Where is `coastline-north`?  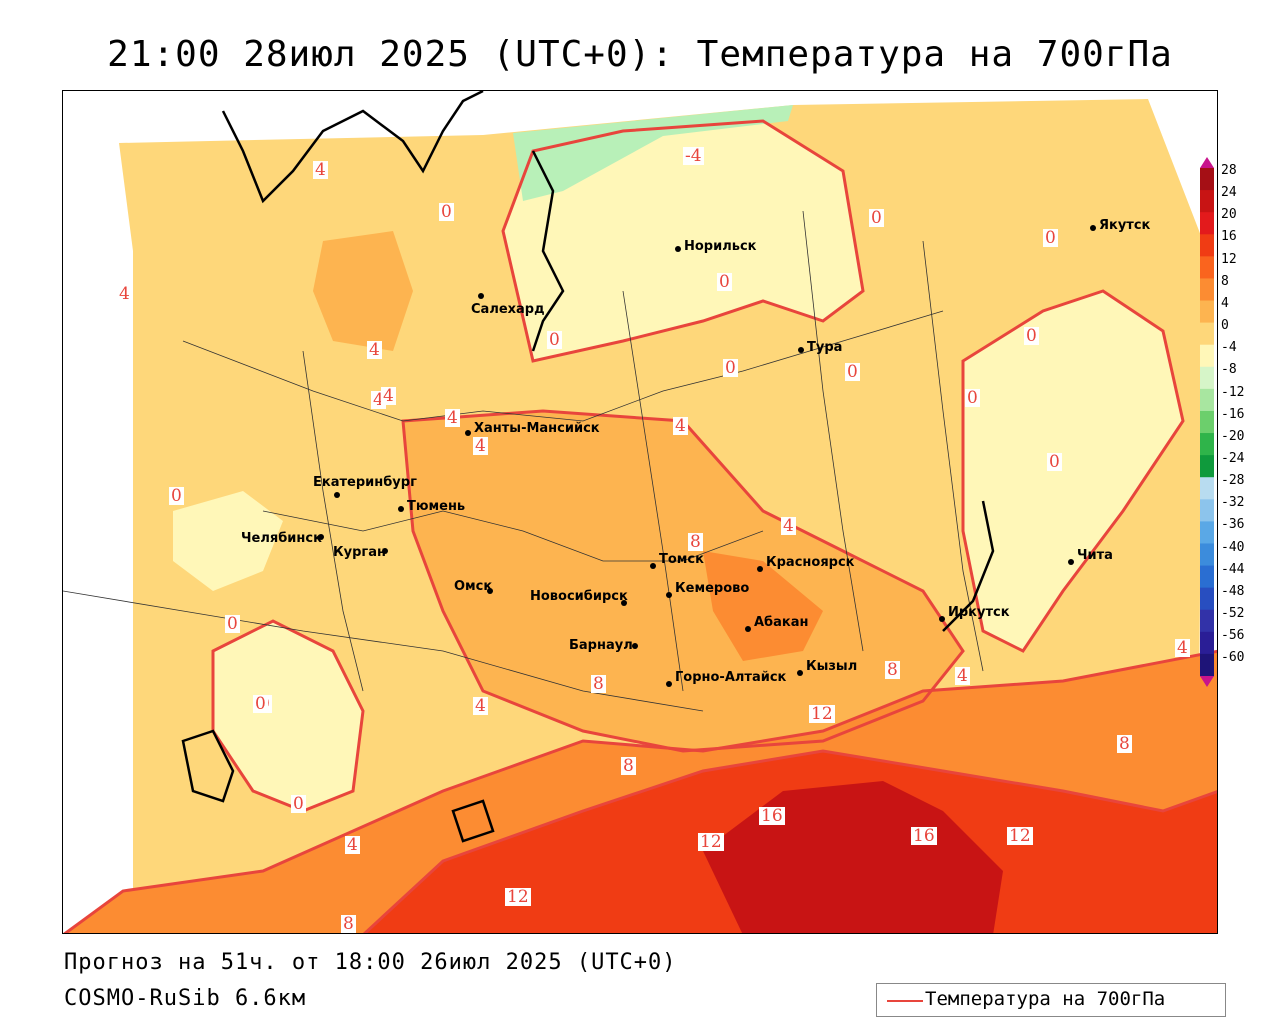
coastline-north is located at coordinates (352, 147).